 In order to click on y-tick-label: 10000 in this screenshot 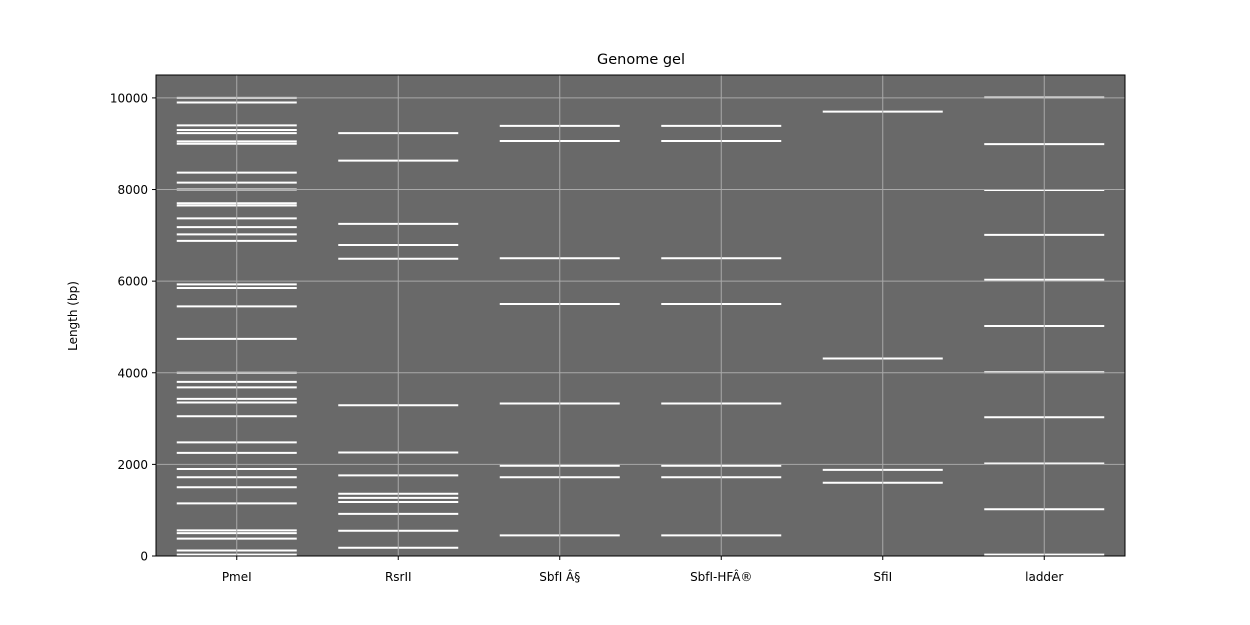, I will do `click(129, 98)`.